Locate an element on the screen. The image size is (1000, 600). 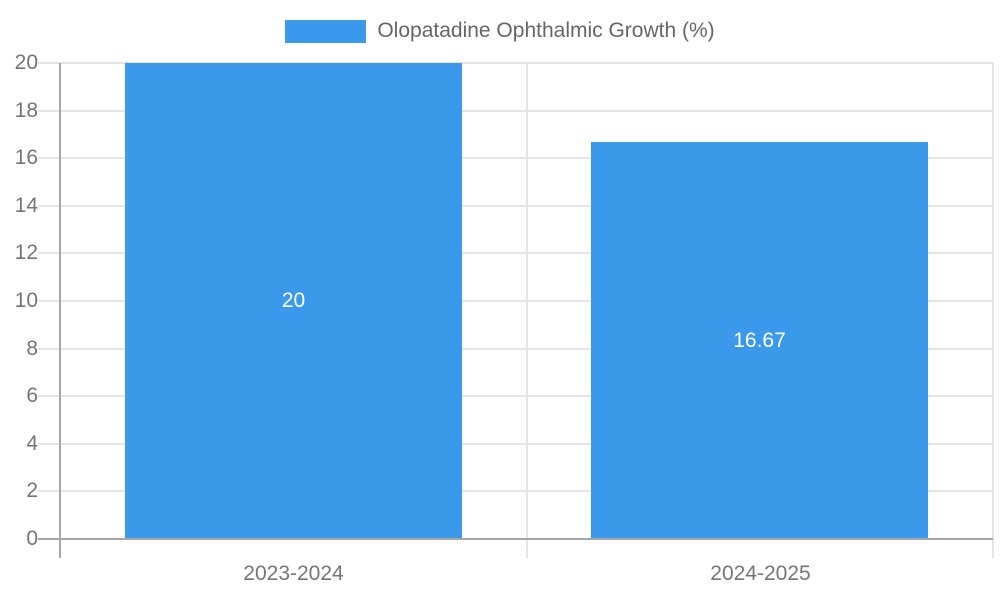
legend-label: Olopatadine Ophthalmic Growth (%) is located at coordinates (546, 30).